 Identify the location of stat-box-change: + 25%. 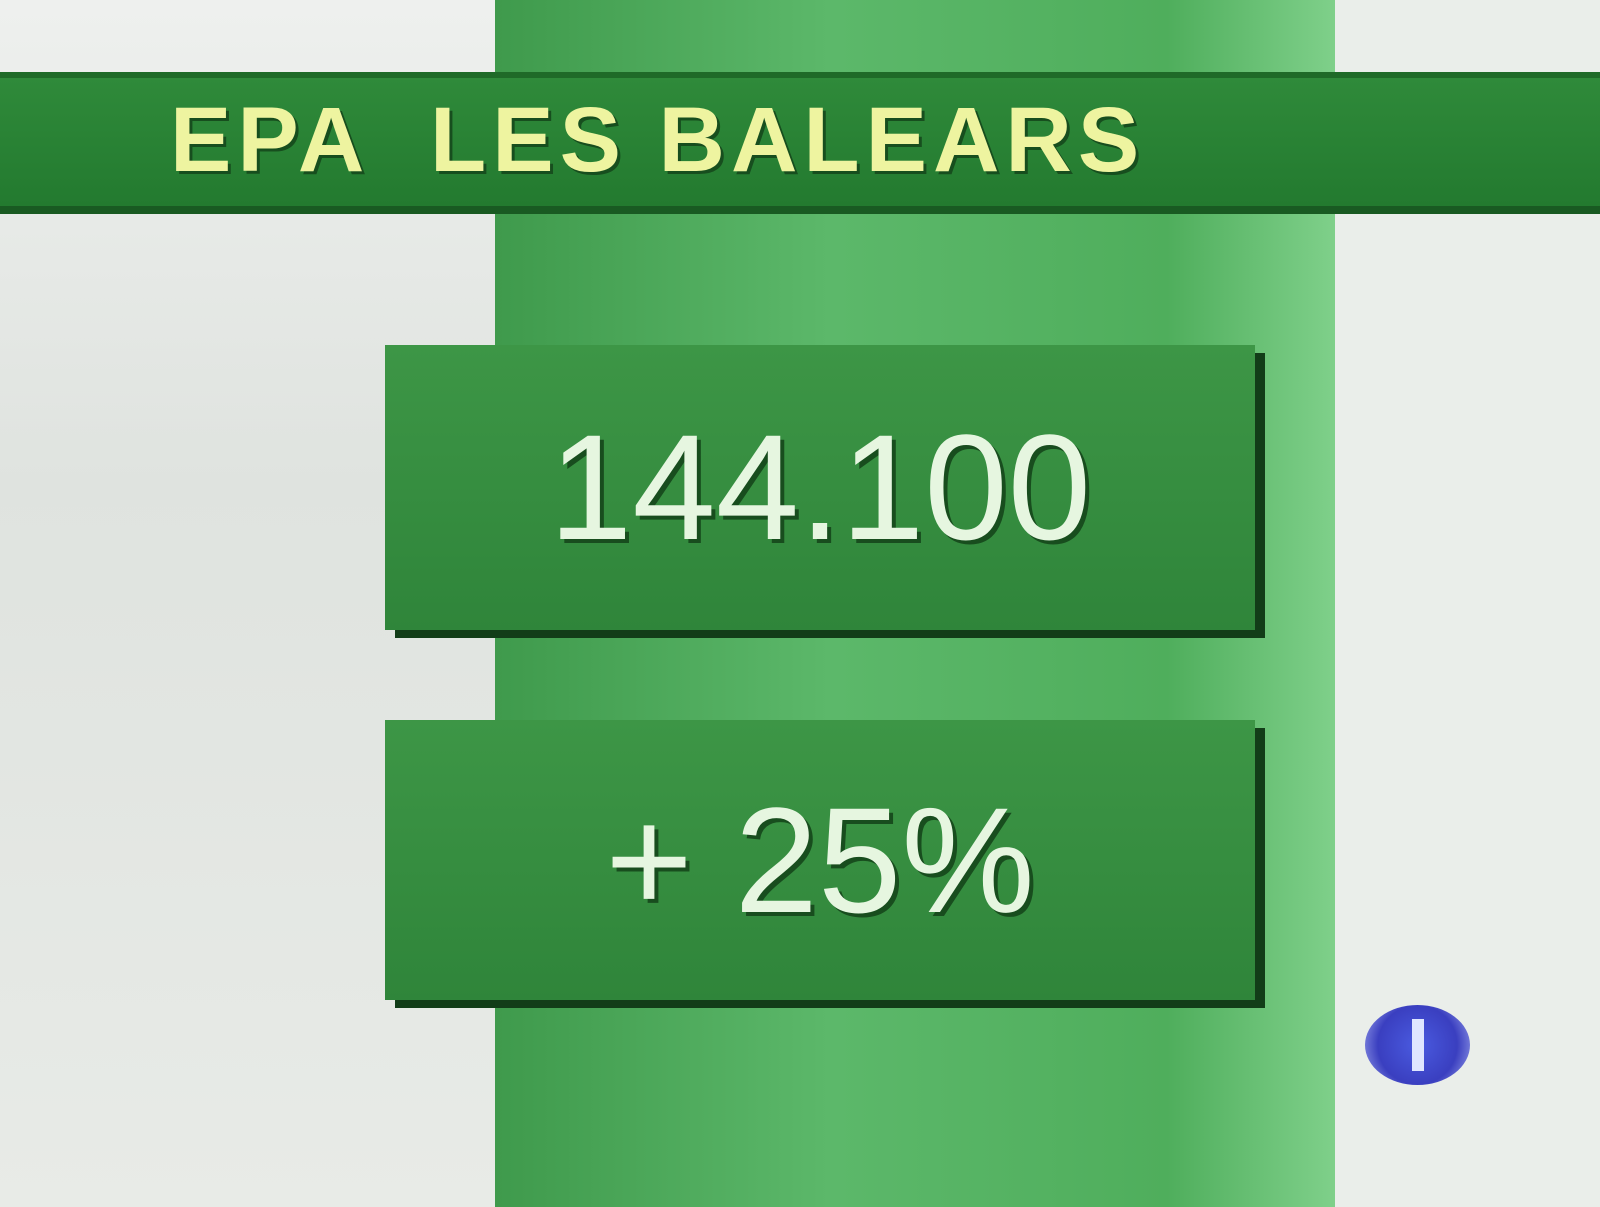
(820, 860).